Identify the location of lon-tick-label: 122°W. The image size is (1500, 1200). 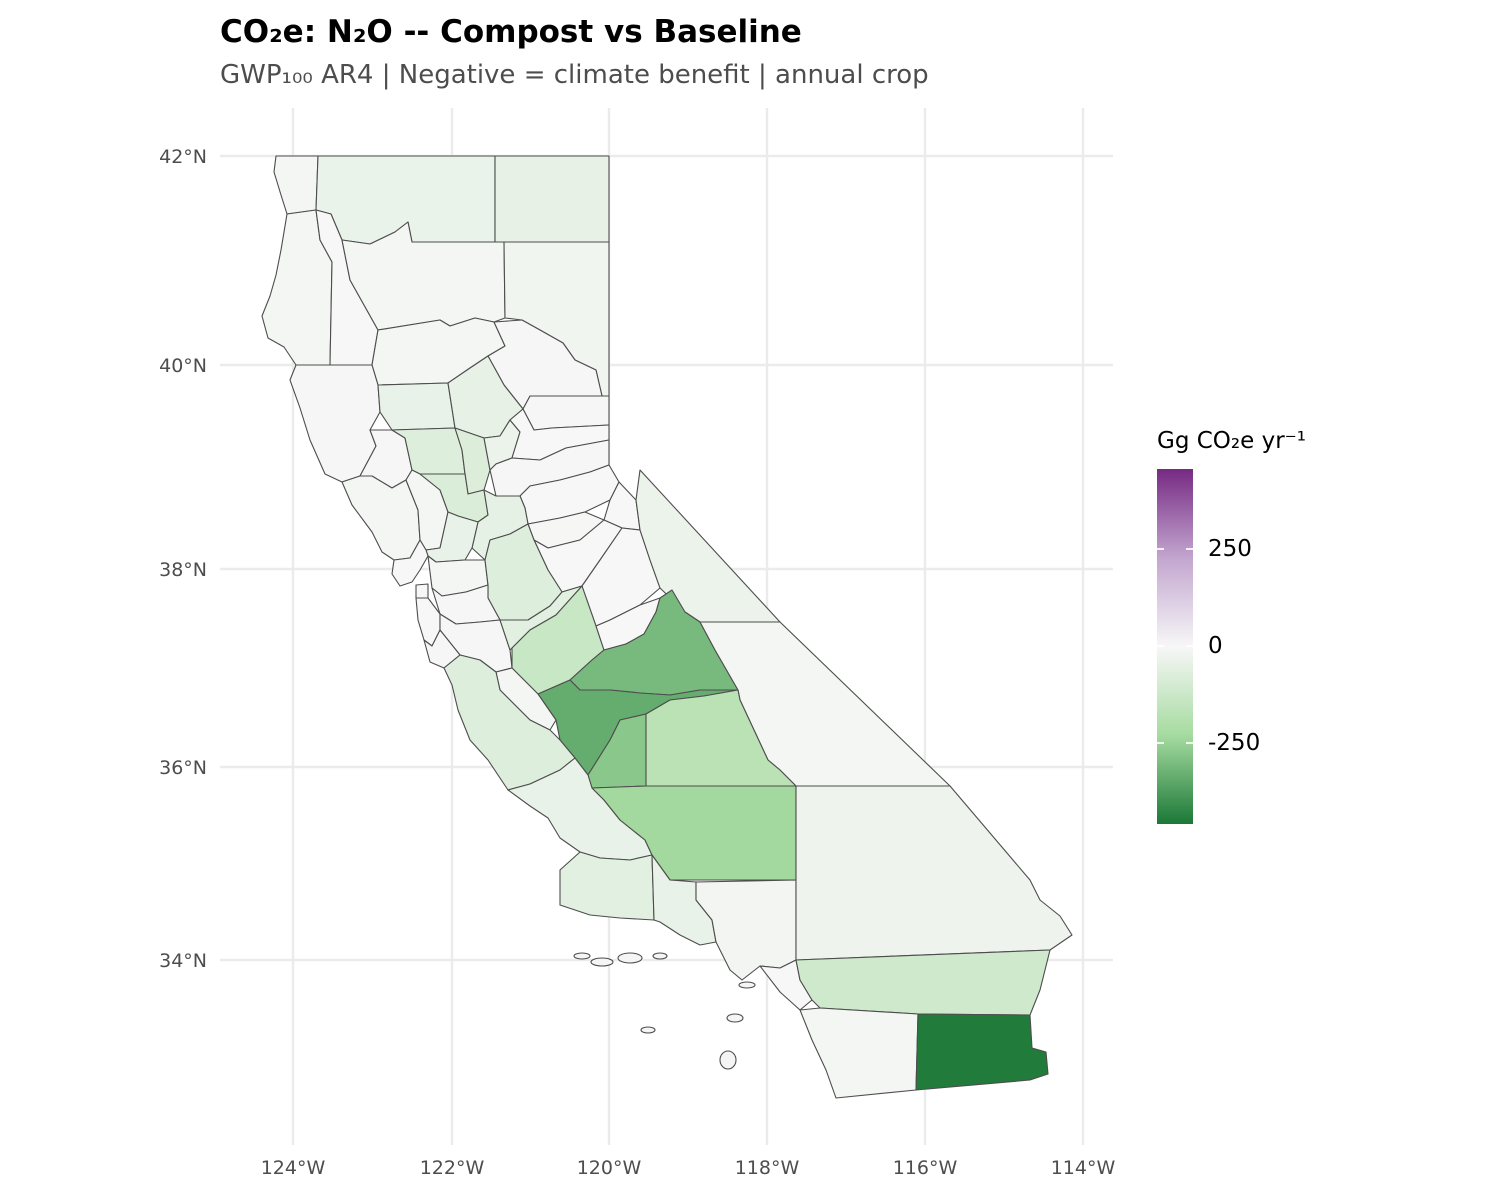
(452, 1168).